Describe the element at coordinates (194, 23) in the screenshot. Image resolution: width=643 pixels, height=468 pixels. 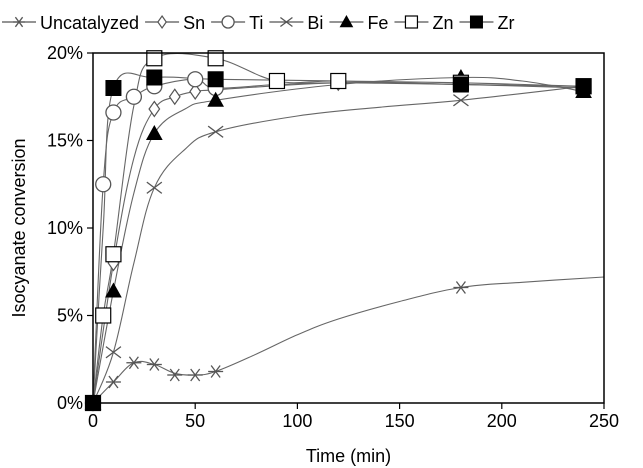
I see `legend-label: Sn` at that location.